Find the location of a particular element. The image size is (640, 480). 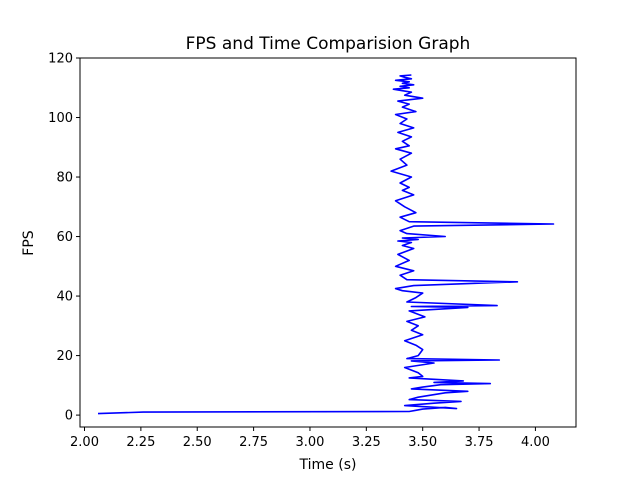

x-tick-label: 2.00 is located at coordinates (84, 442).